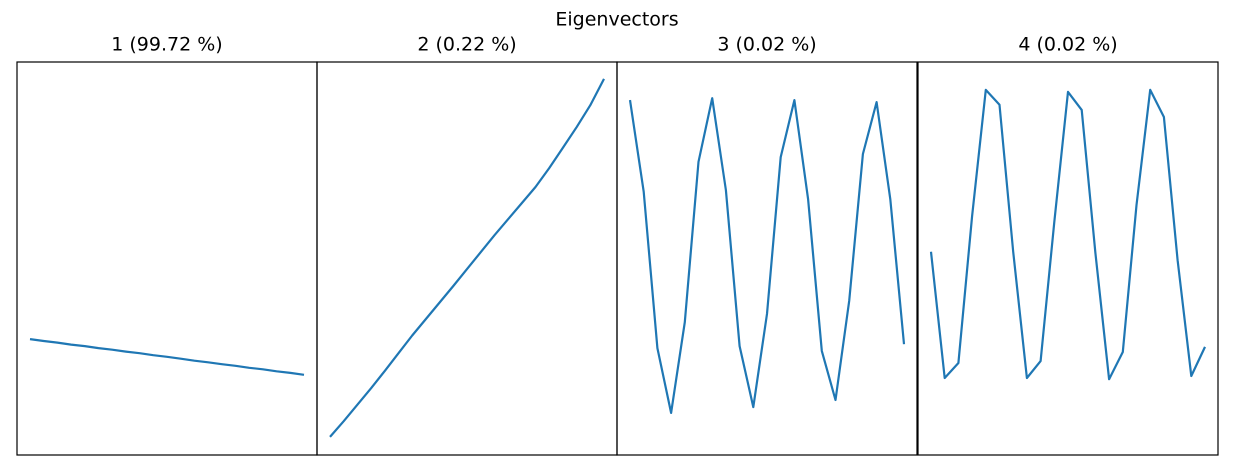  I want to click on subplot-title: 2 (0.22 %), so click(466, 45).